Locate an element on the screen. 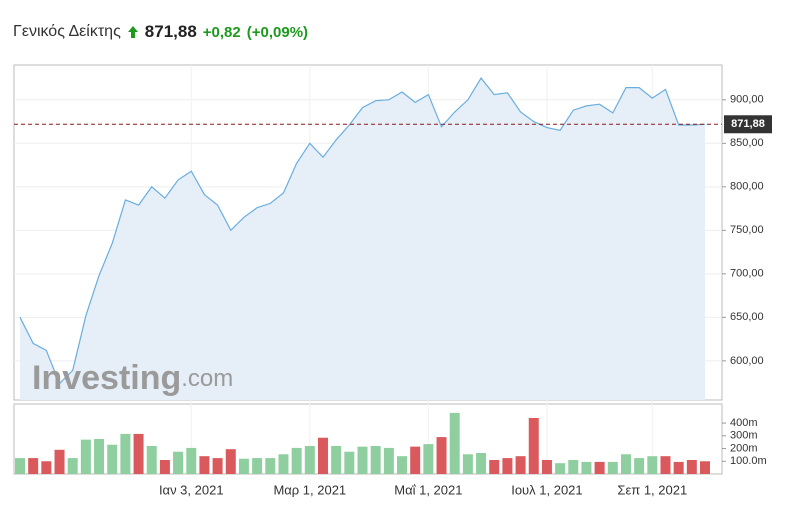  x-tick-label: Μαρ 1, 2021 is located at coordinates (309, 489).